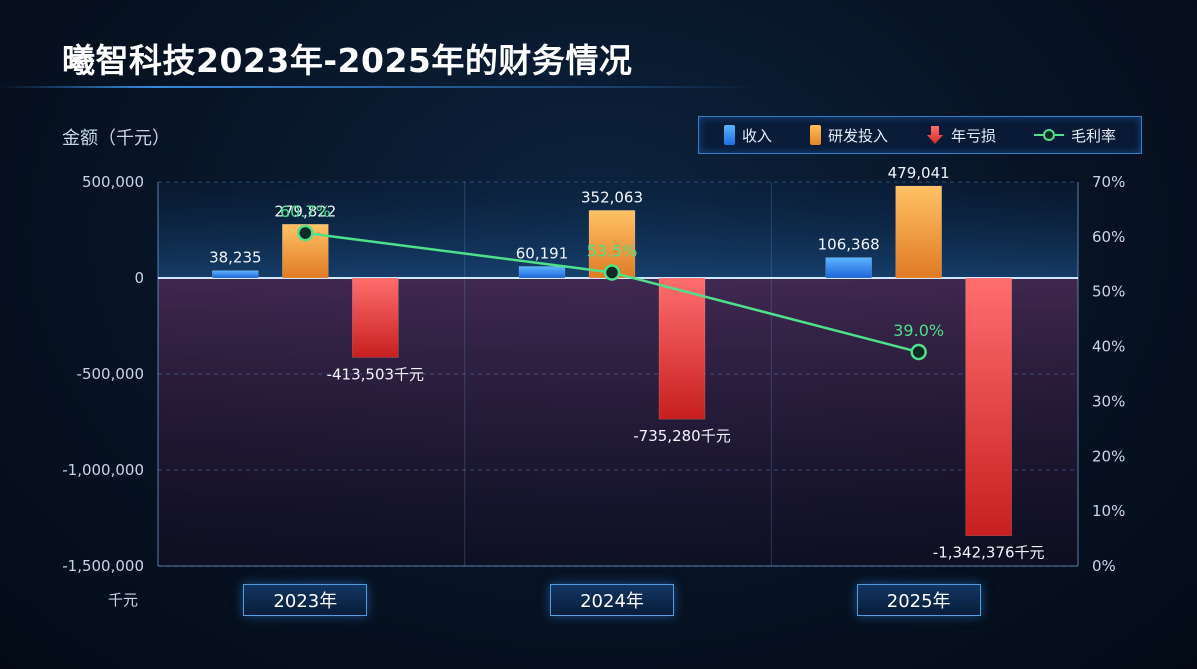 The height and width of the screenshot is (669, 1197). I want to click on legend-item-margin: 毛利率, so click(1074, 135).